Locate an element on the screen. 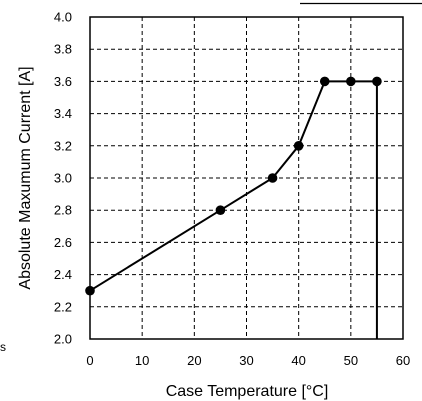 Image resolution: width=422 pixels, height=401 pixels. x-tick-label-50: 50 is located at coordinates (351, 360).